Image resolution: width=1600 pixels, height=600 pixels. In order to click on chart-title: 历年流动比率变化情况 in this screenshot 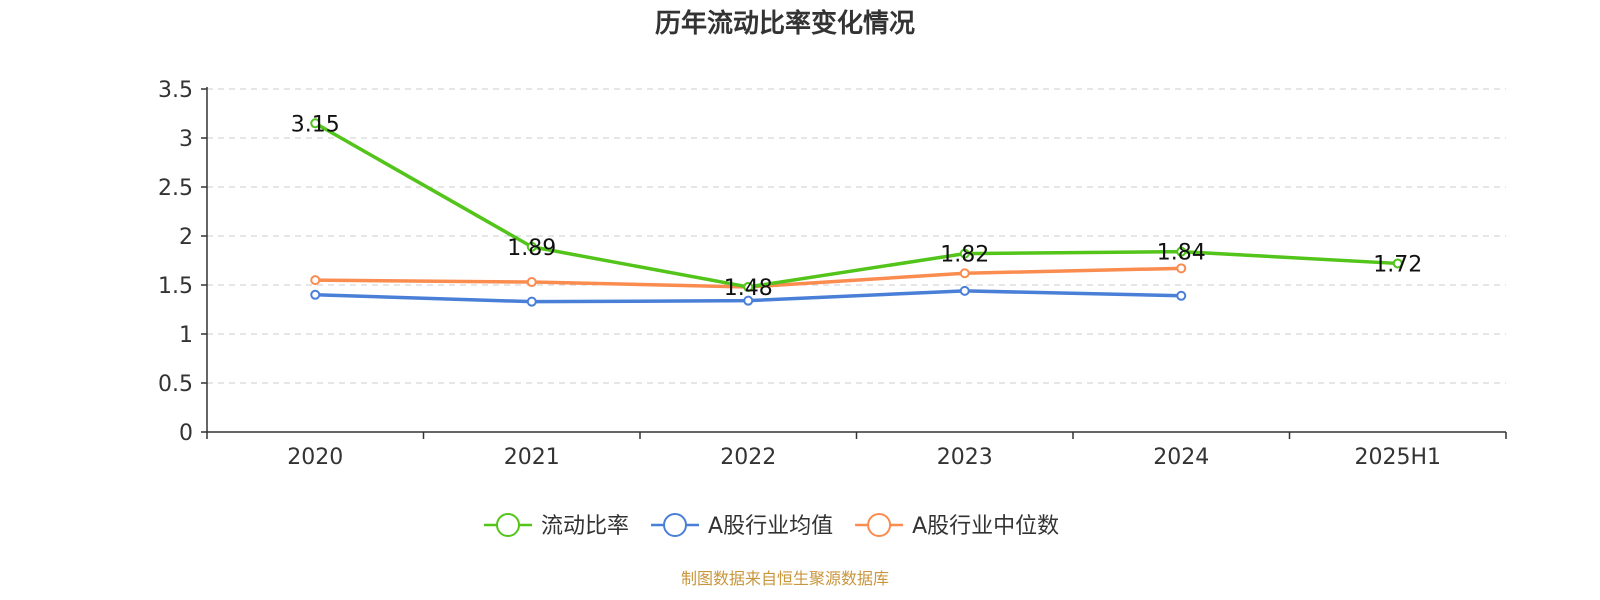, I will do `click(785, 23)`.